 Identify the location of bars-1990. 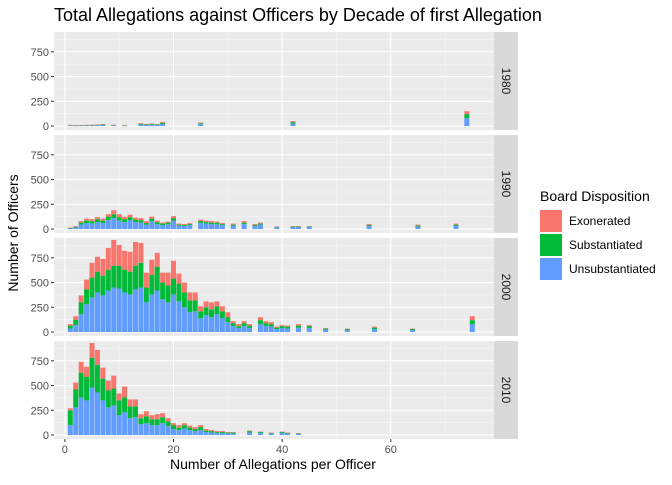
(263, 220).